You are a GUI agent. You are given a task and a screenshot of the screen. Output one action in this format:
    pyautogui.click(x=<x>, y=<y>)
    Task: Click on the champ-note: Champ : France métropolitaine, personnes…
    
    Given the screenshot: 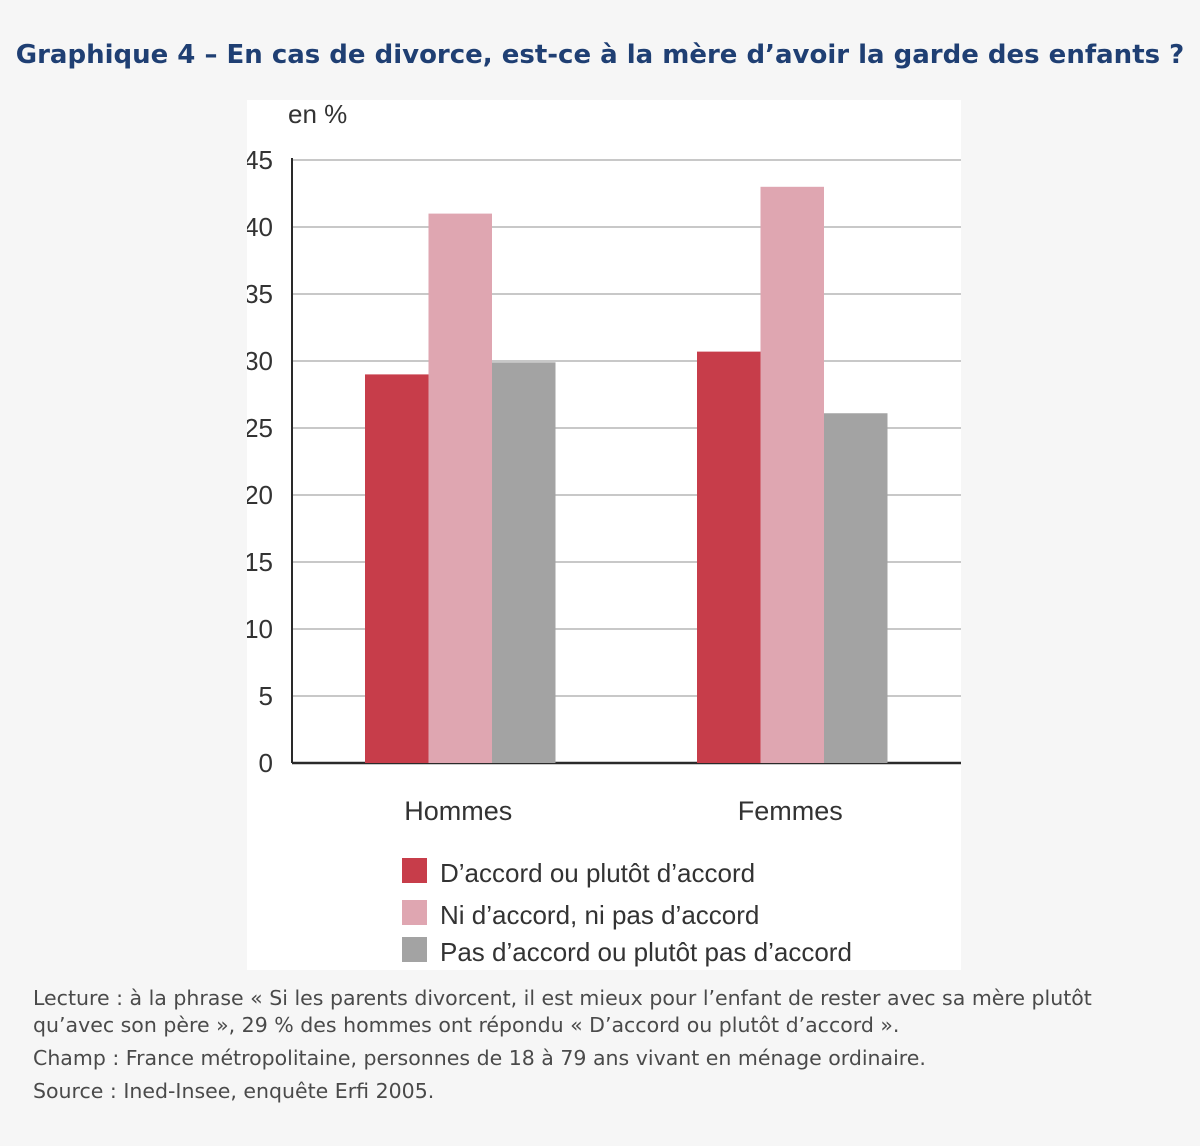 What is the action you would take?
    pyautogui.click(x=479, y=1058)
    